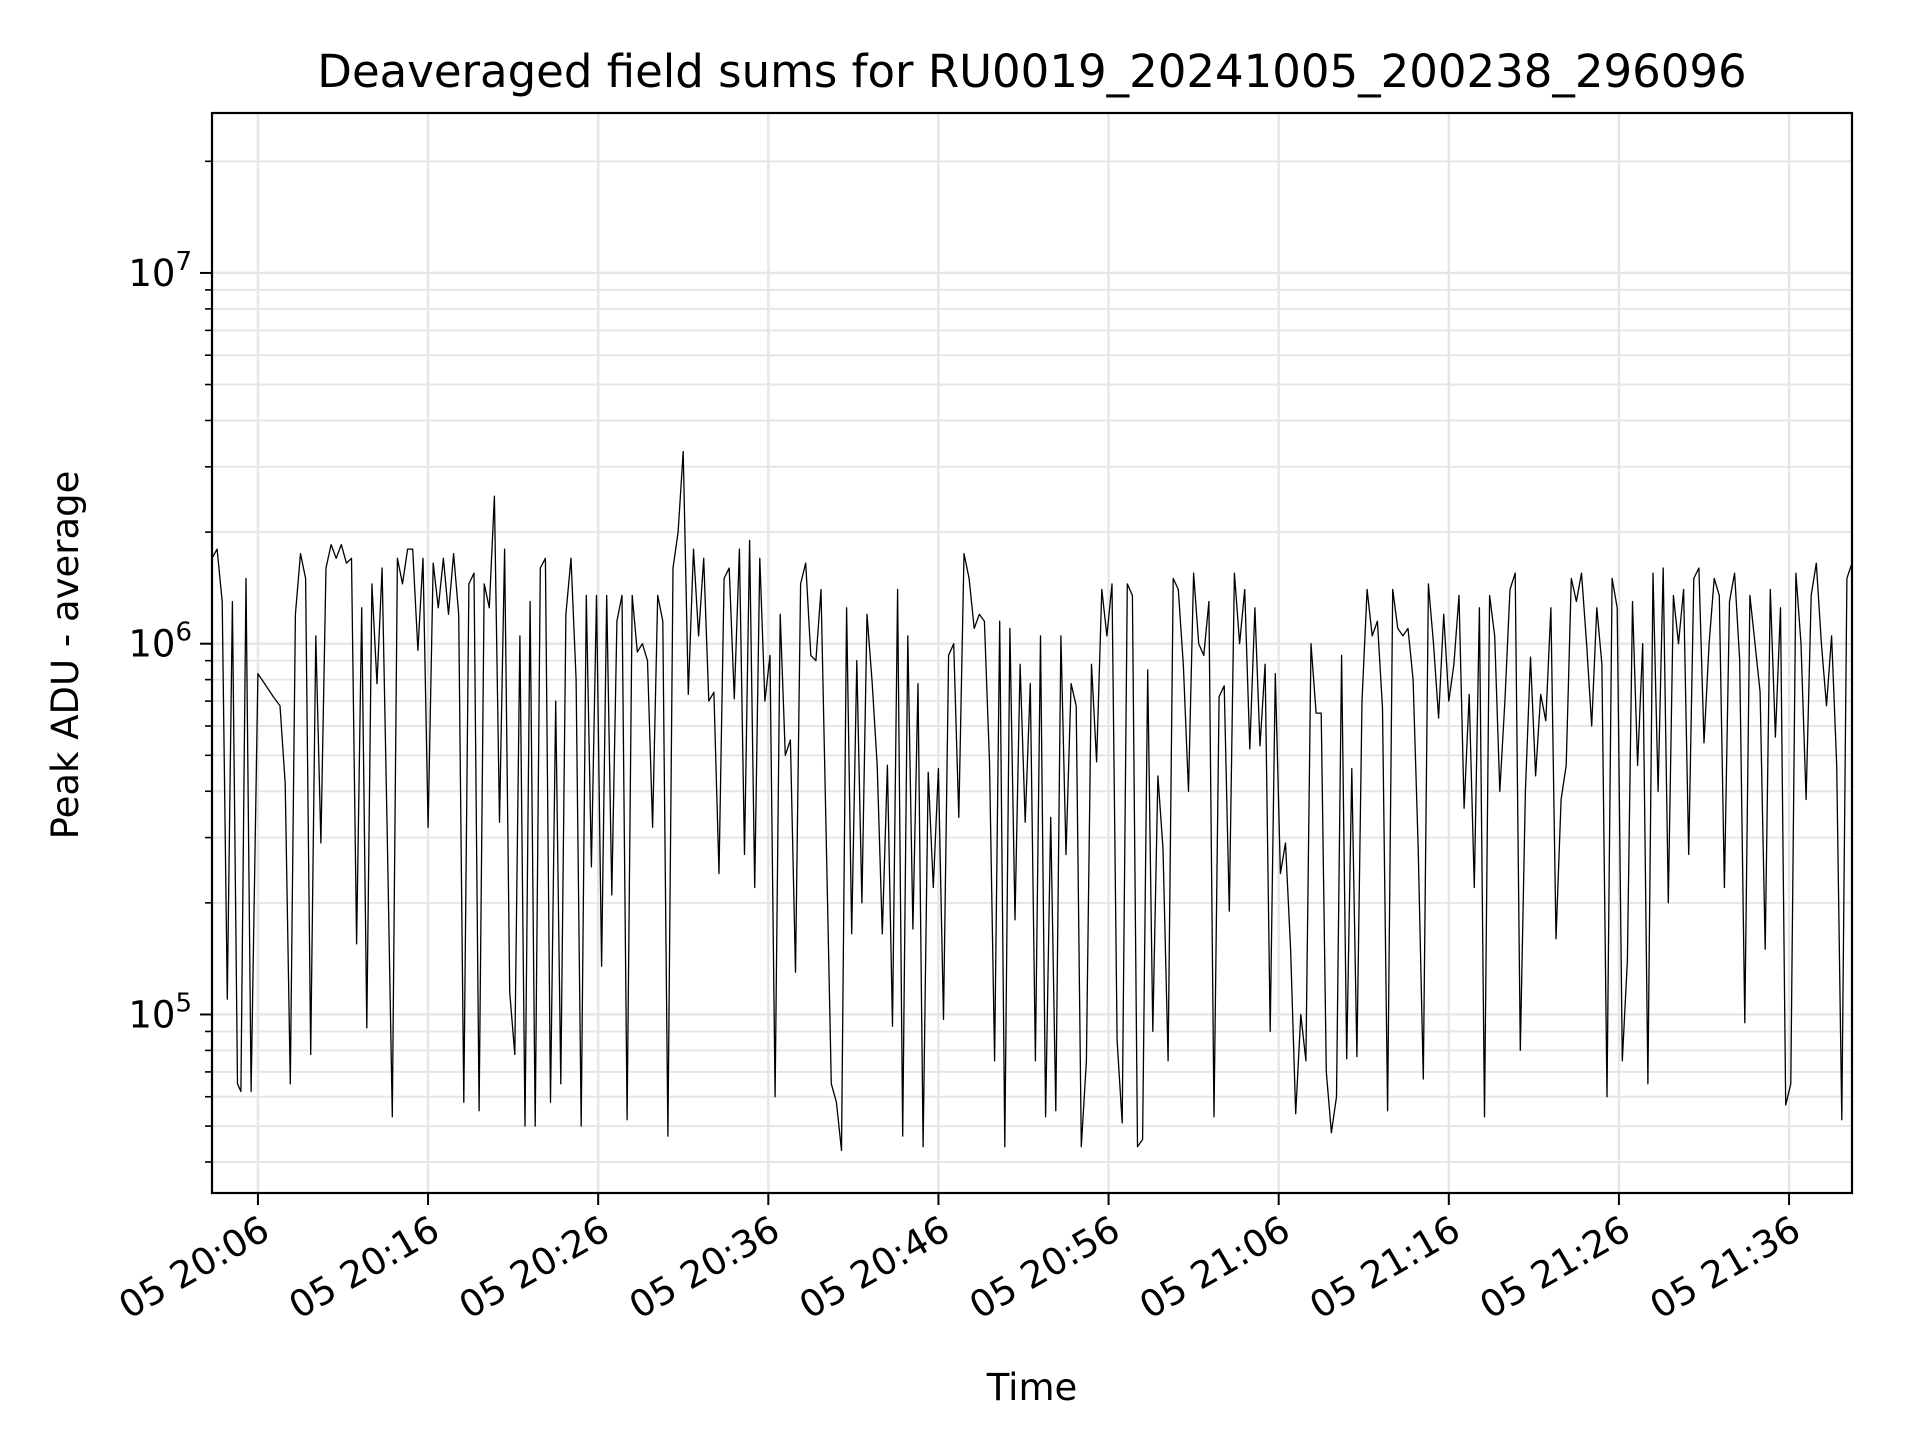 This screenshot has height=1440, width=1920. What do you see at coordinates (160, 271) in the screenshot?
I see `y-tick-label: 107` at bounding box center [160, 271].